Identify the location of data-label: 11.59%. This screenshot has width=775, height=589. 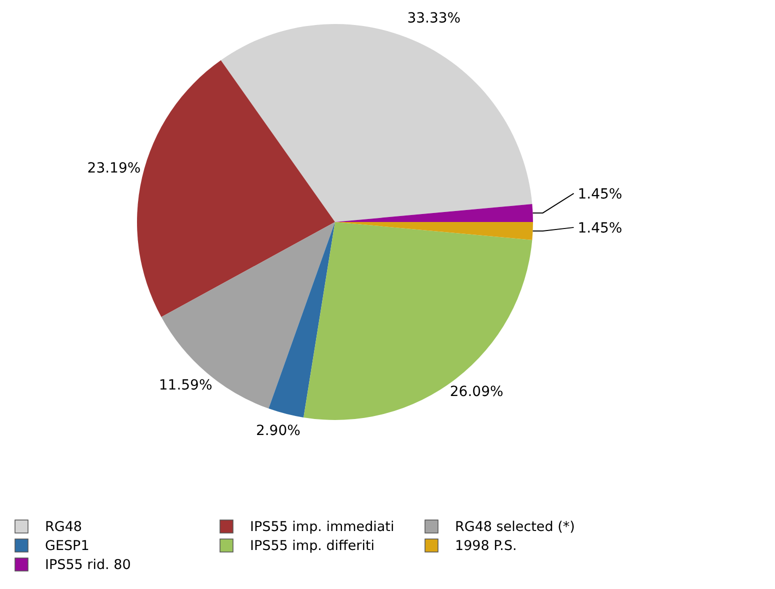
(185, 385).